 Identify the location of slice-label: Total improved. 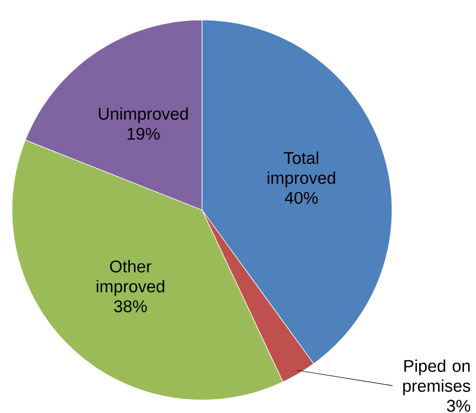
(302, 170).